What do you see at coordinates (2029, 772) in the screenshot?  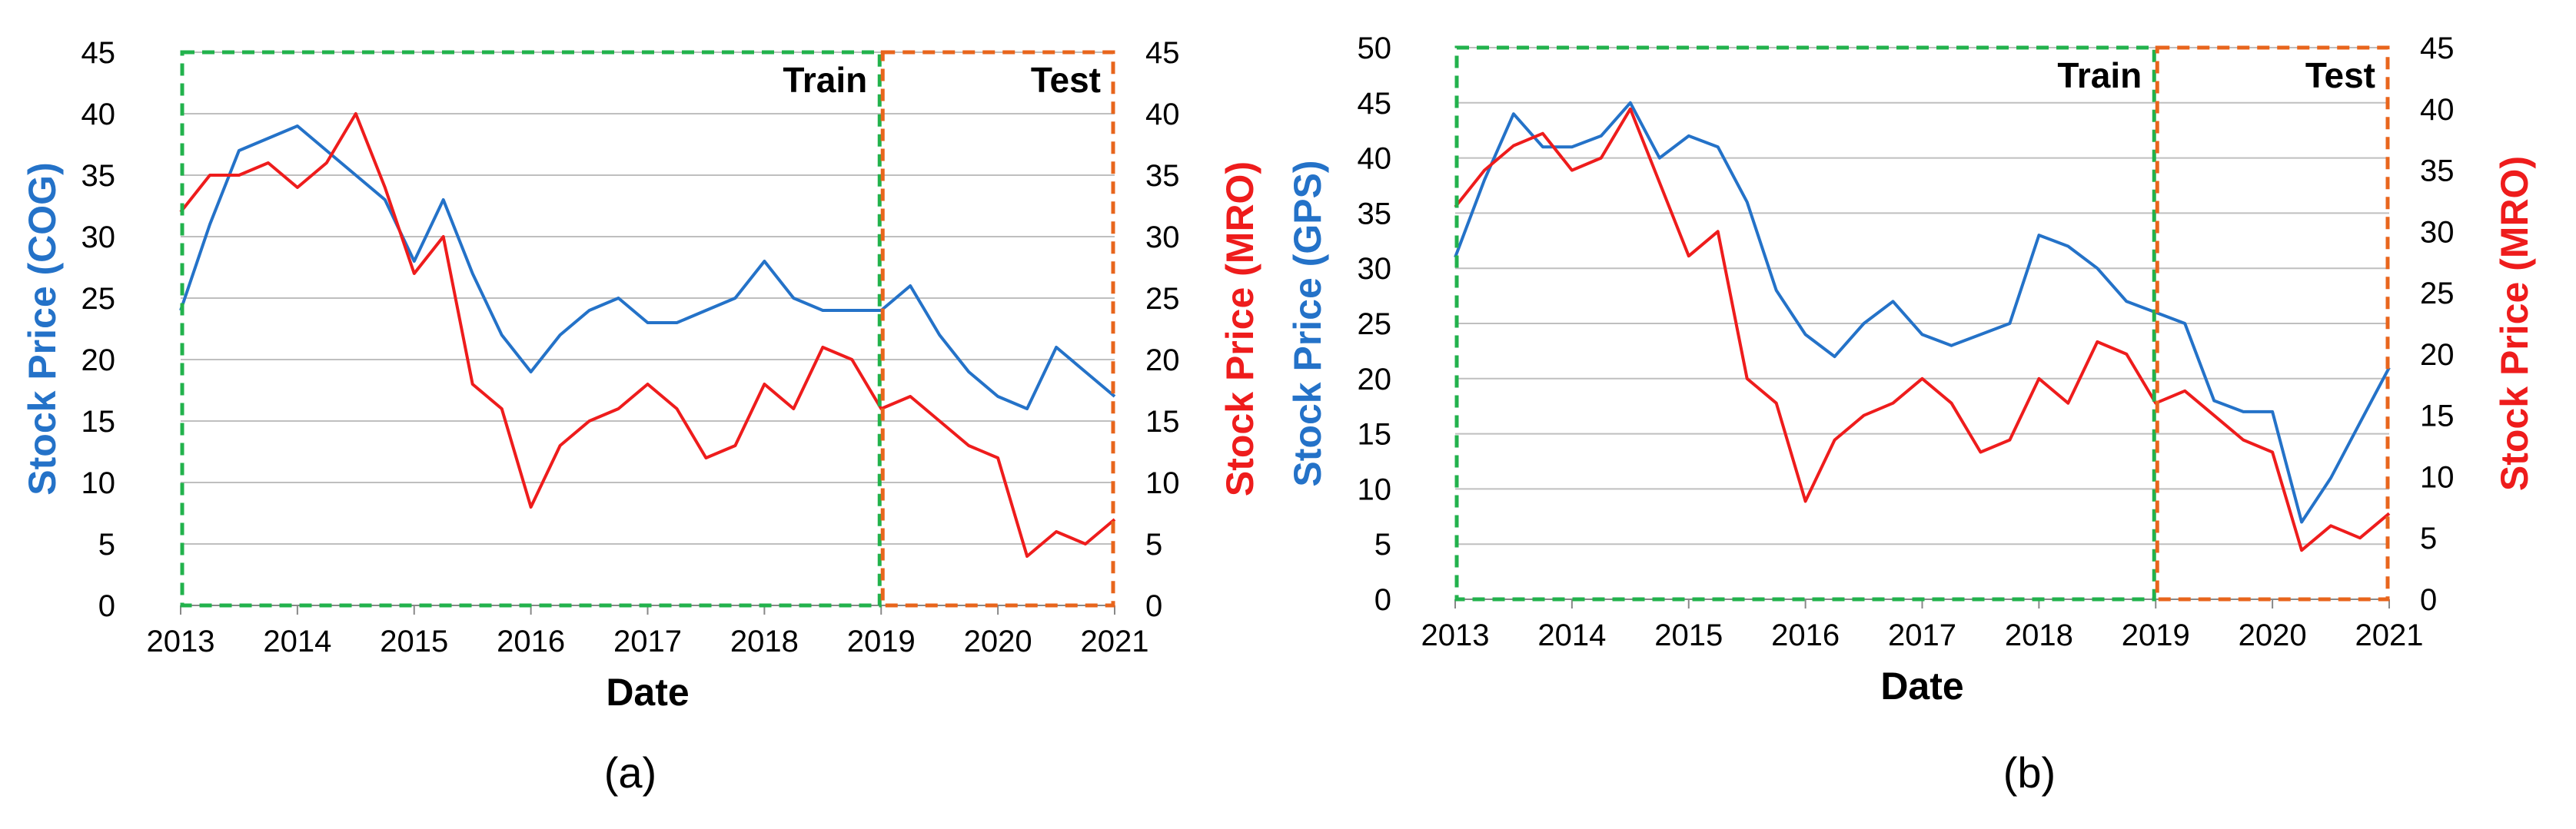 I see `panel-label: (b)` at bounding box center [2029, 772].